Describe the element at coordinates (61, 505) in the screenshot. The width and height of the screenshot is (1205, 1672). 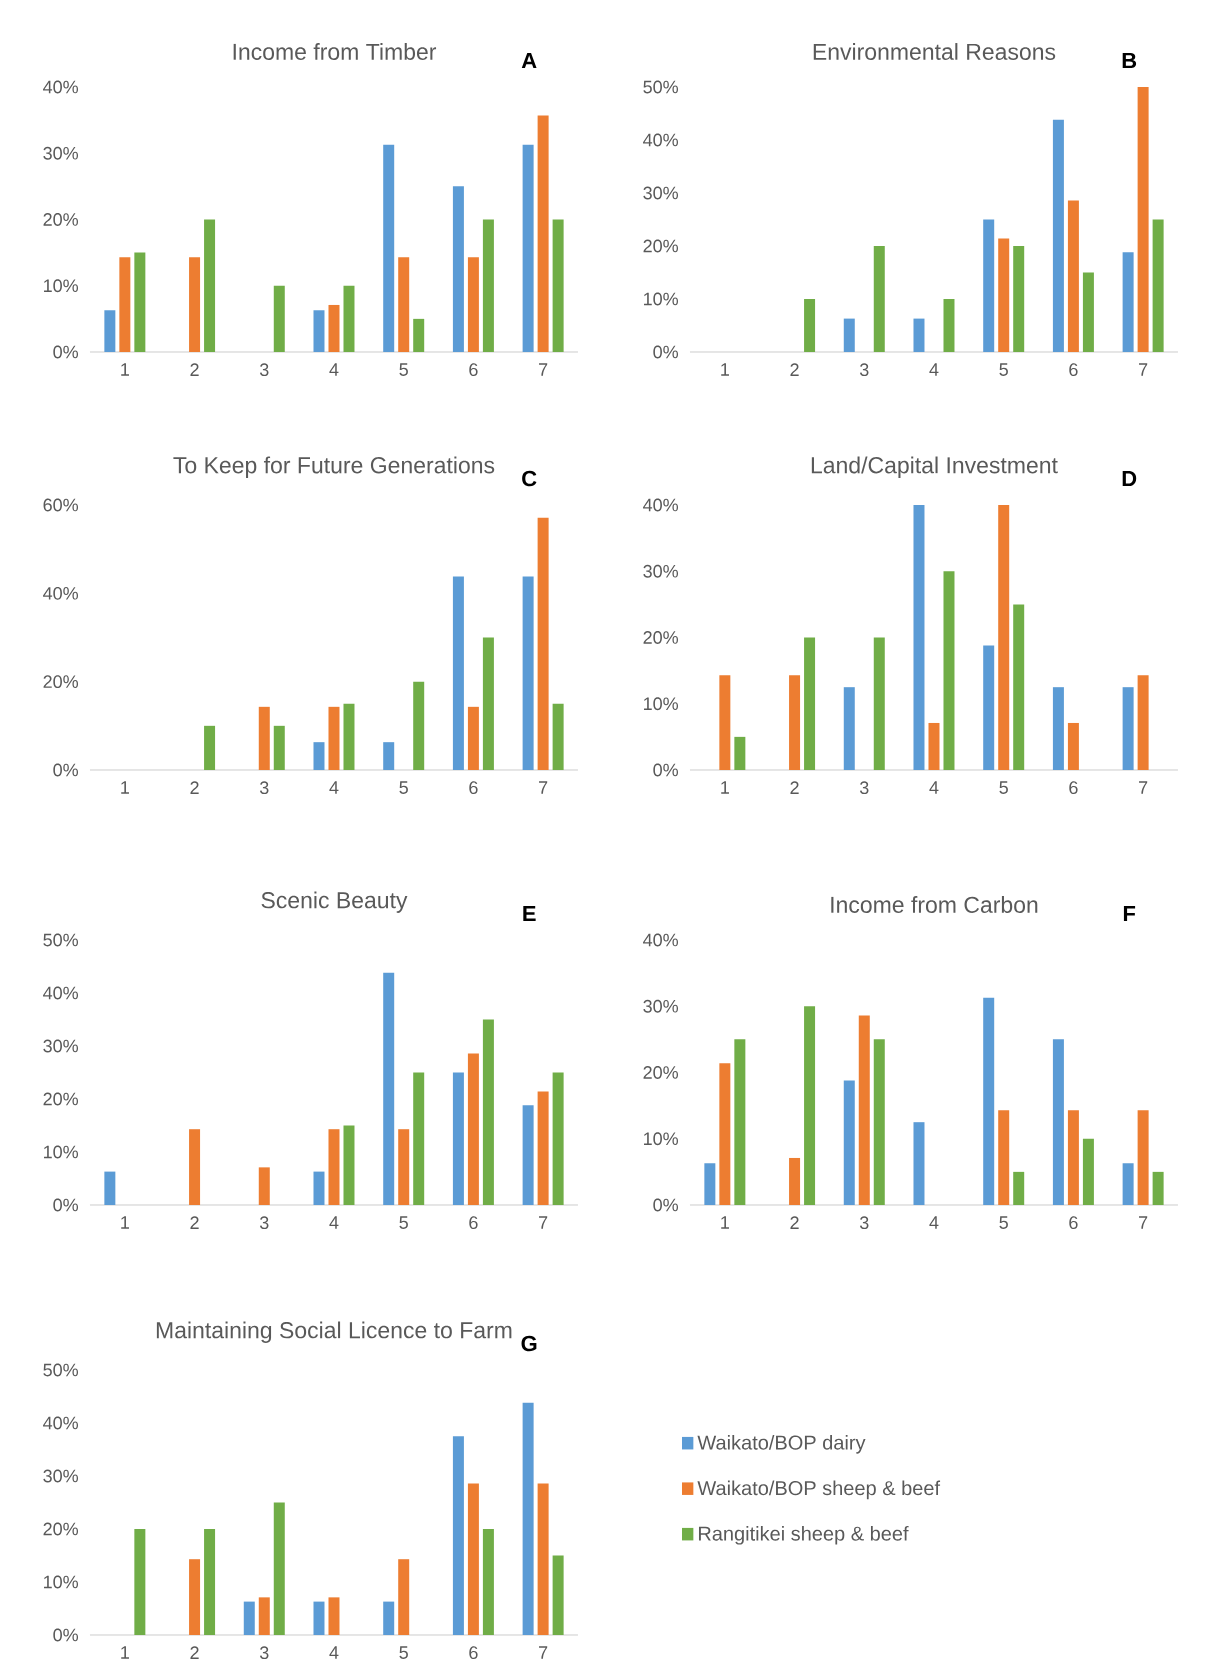
I see `y-tick-label: 60%` at that location.